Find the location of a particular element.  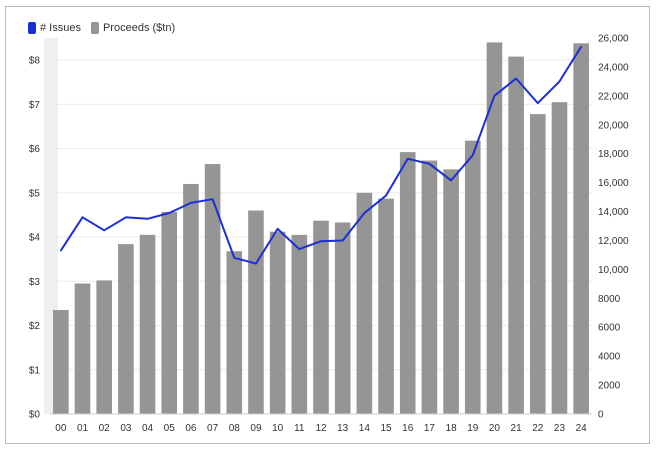

x-tick-label: 12 is located at coordinates (321, 428).